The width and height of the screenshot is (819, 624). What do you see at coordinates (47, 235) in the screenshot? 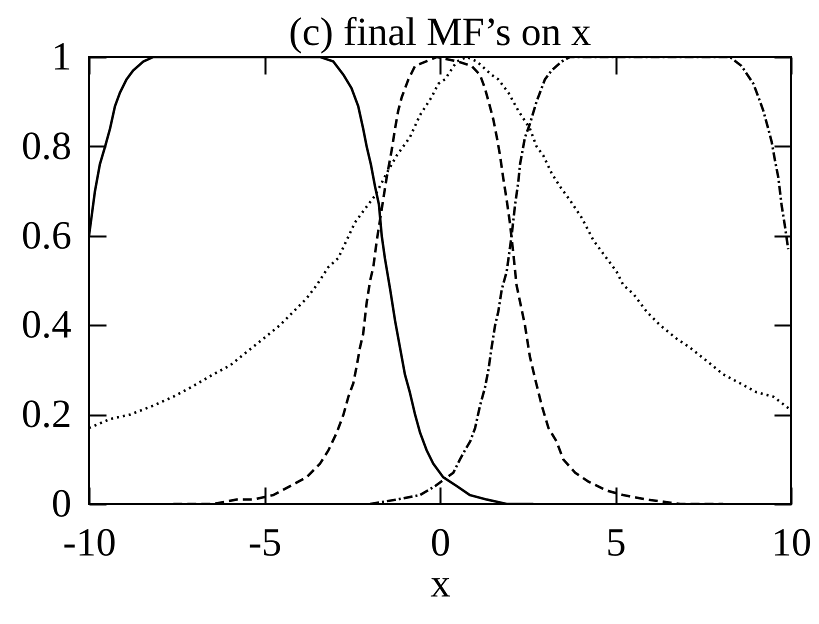
I see `y-tick-label: 0.6` at bounding box center [47, 235].